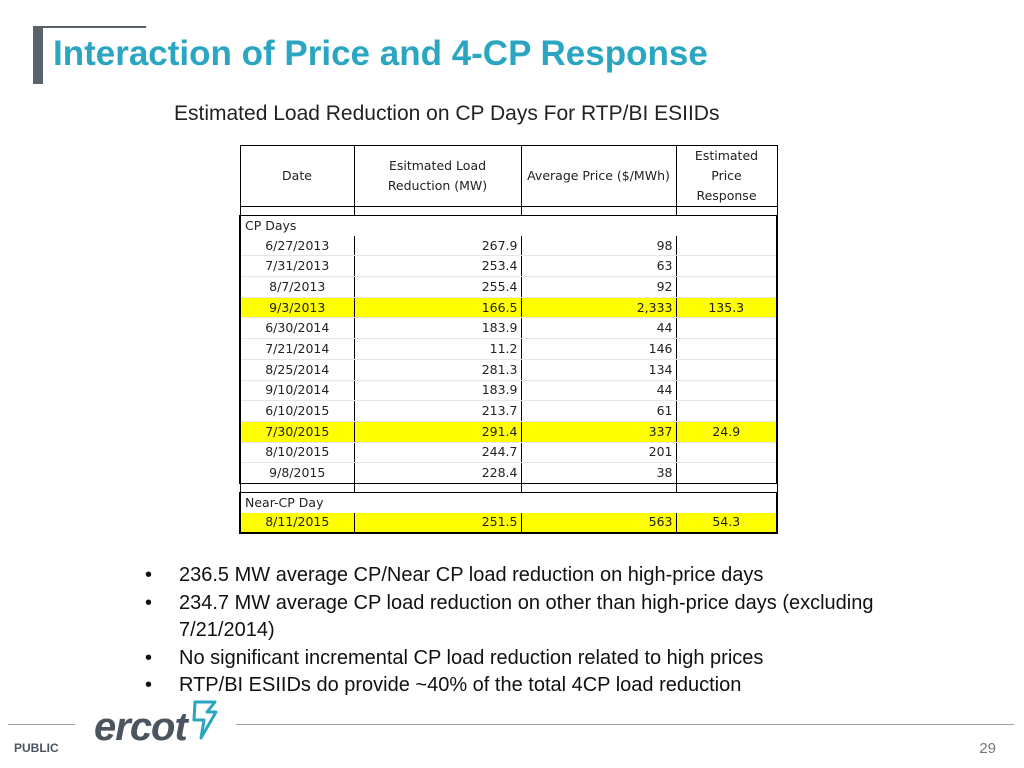 Image resolution: width=1024 pixels, height=768 pixels. I want to click on date-cell: 7/21/2014, so click(296, 349).